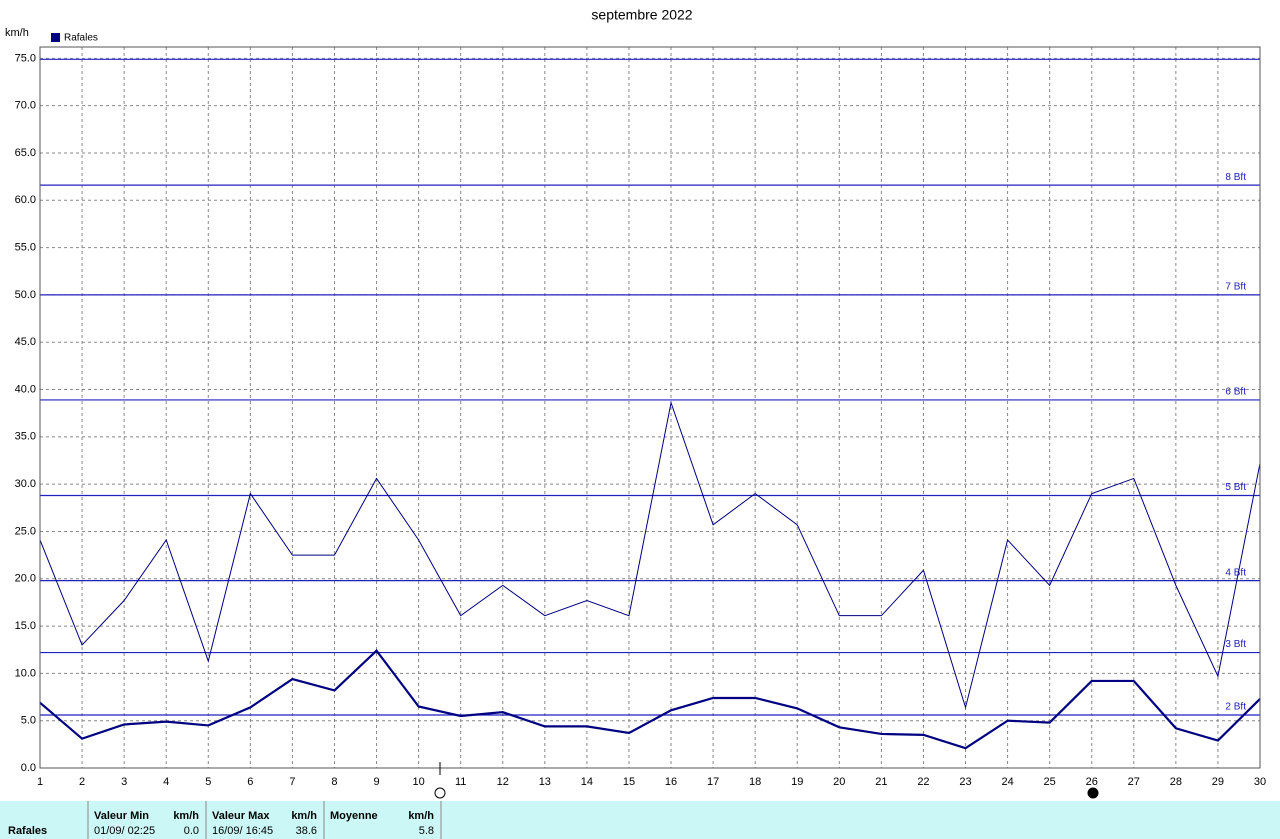 This screenshot has width=1280, height=839. What do you see at coordinates (965, 782) in the screenshot?
I see `x-tick-label: 23` at bounding box center [965, 782].